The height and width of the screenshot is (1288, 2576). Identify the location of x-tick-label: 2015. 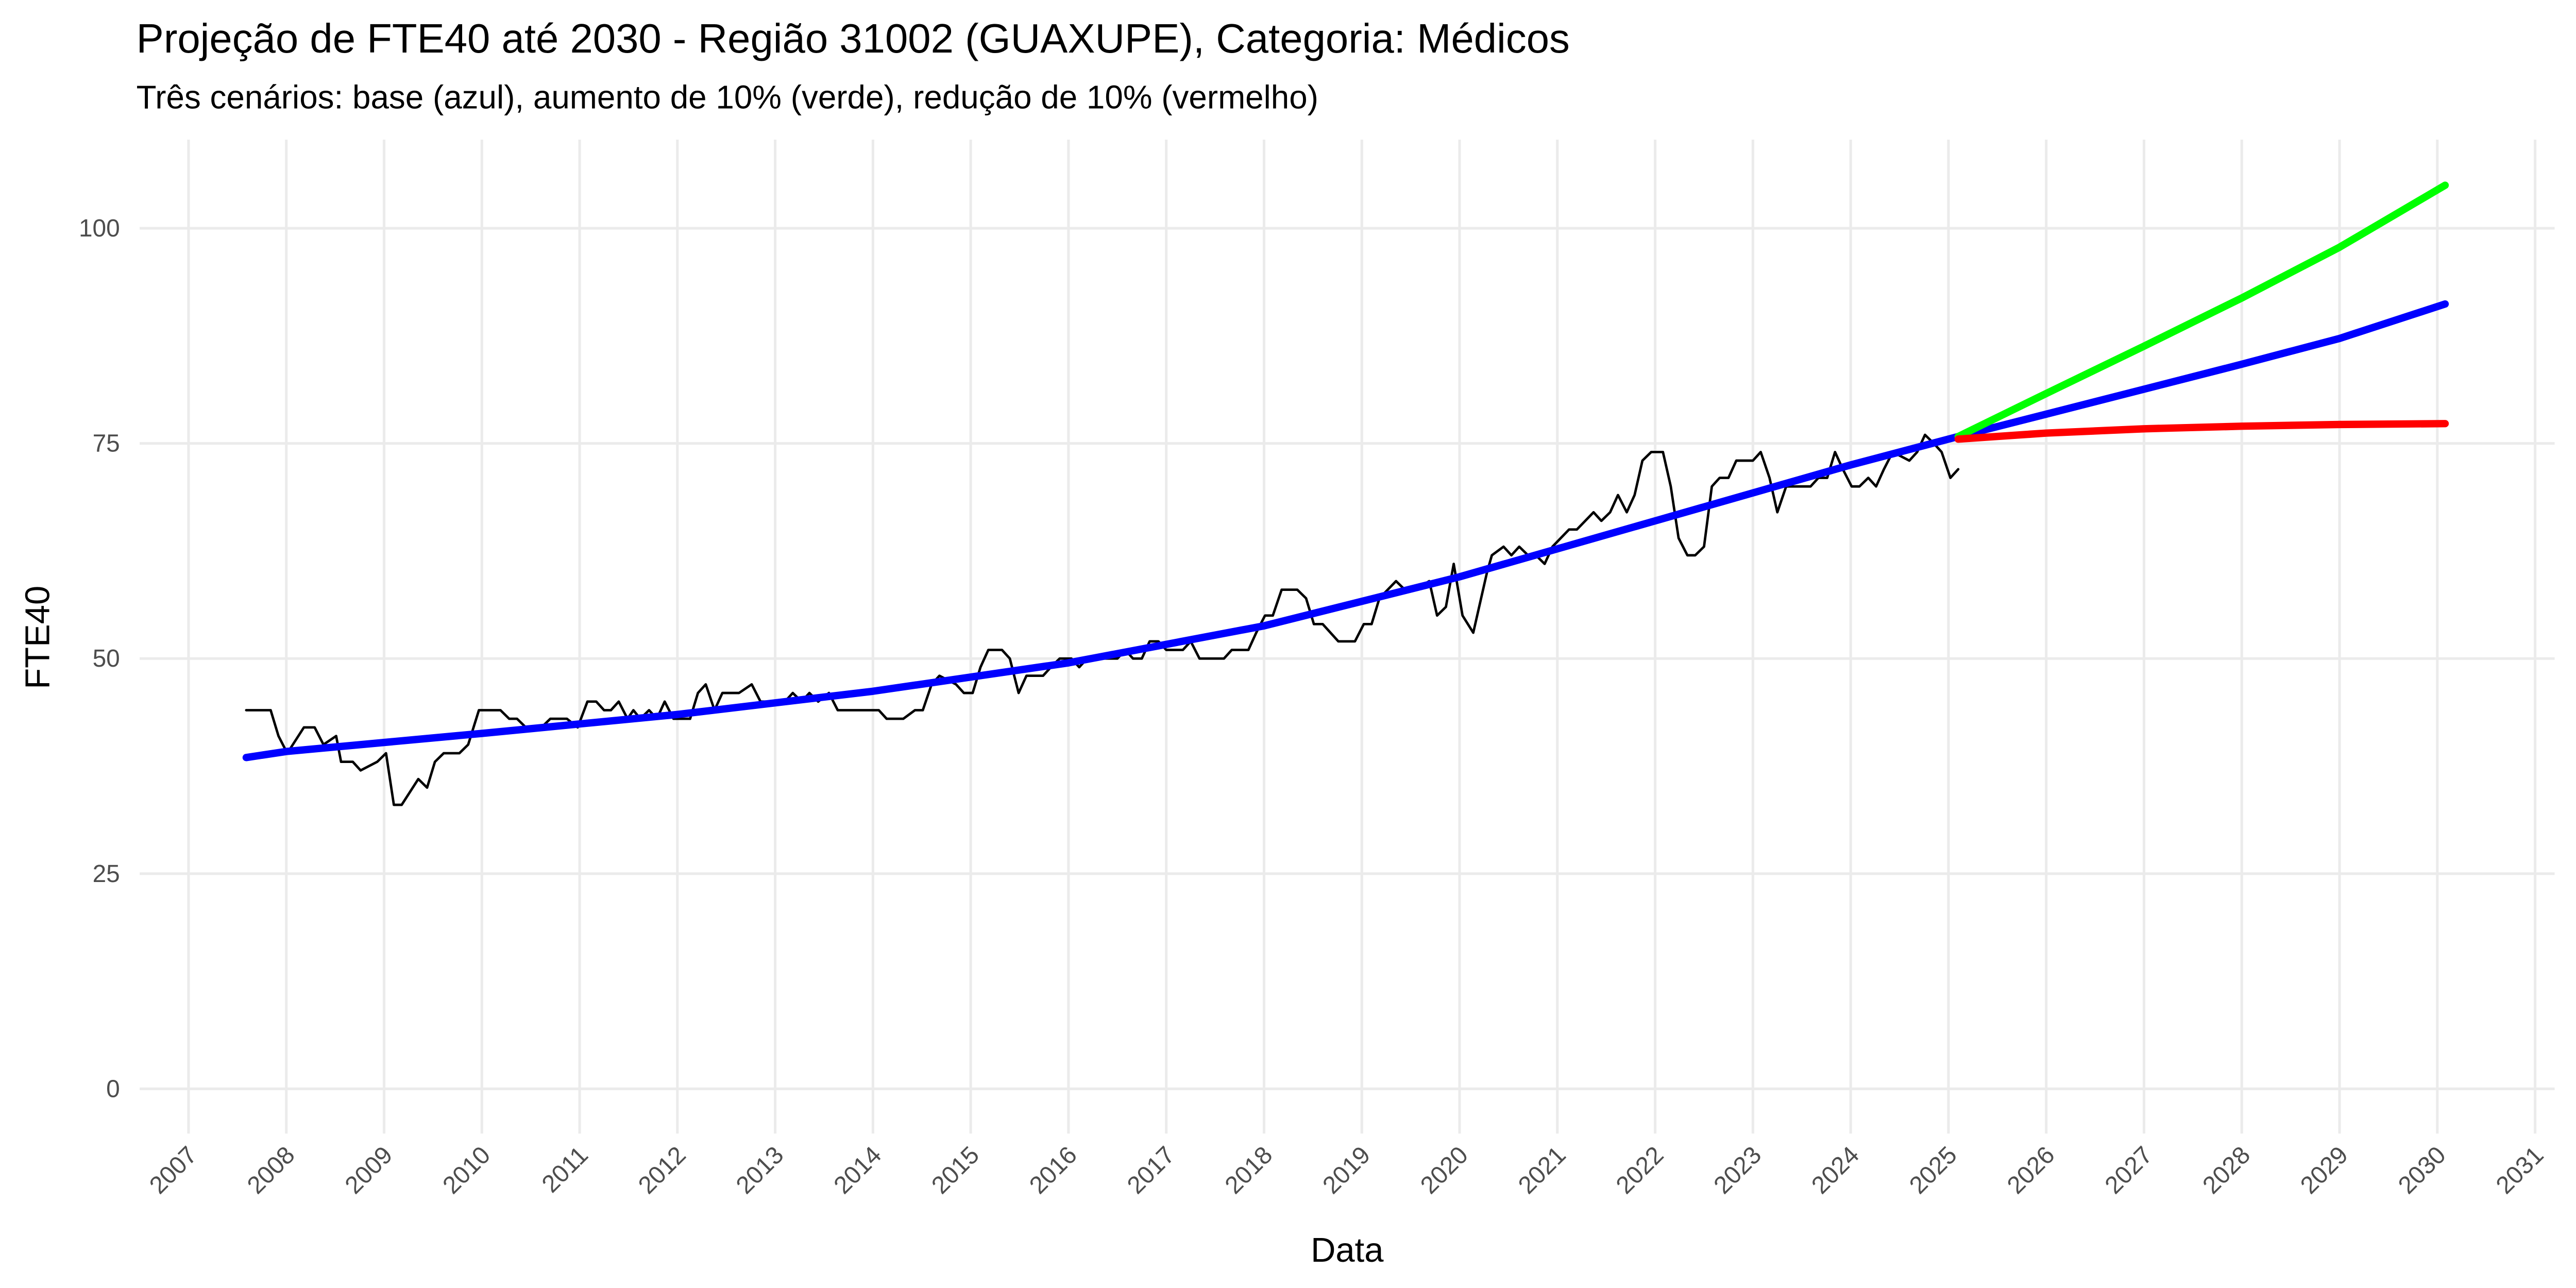
(955, 1170).